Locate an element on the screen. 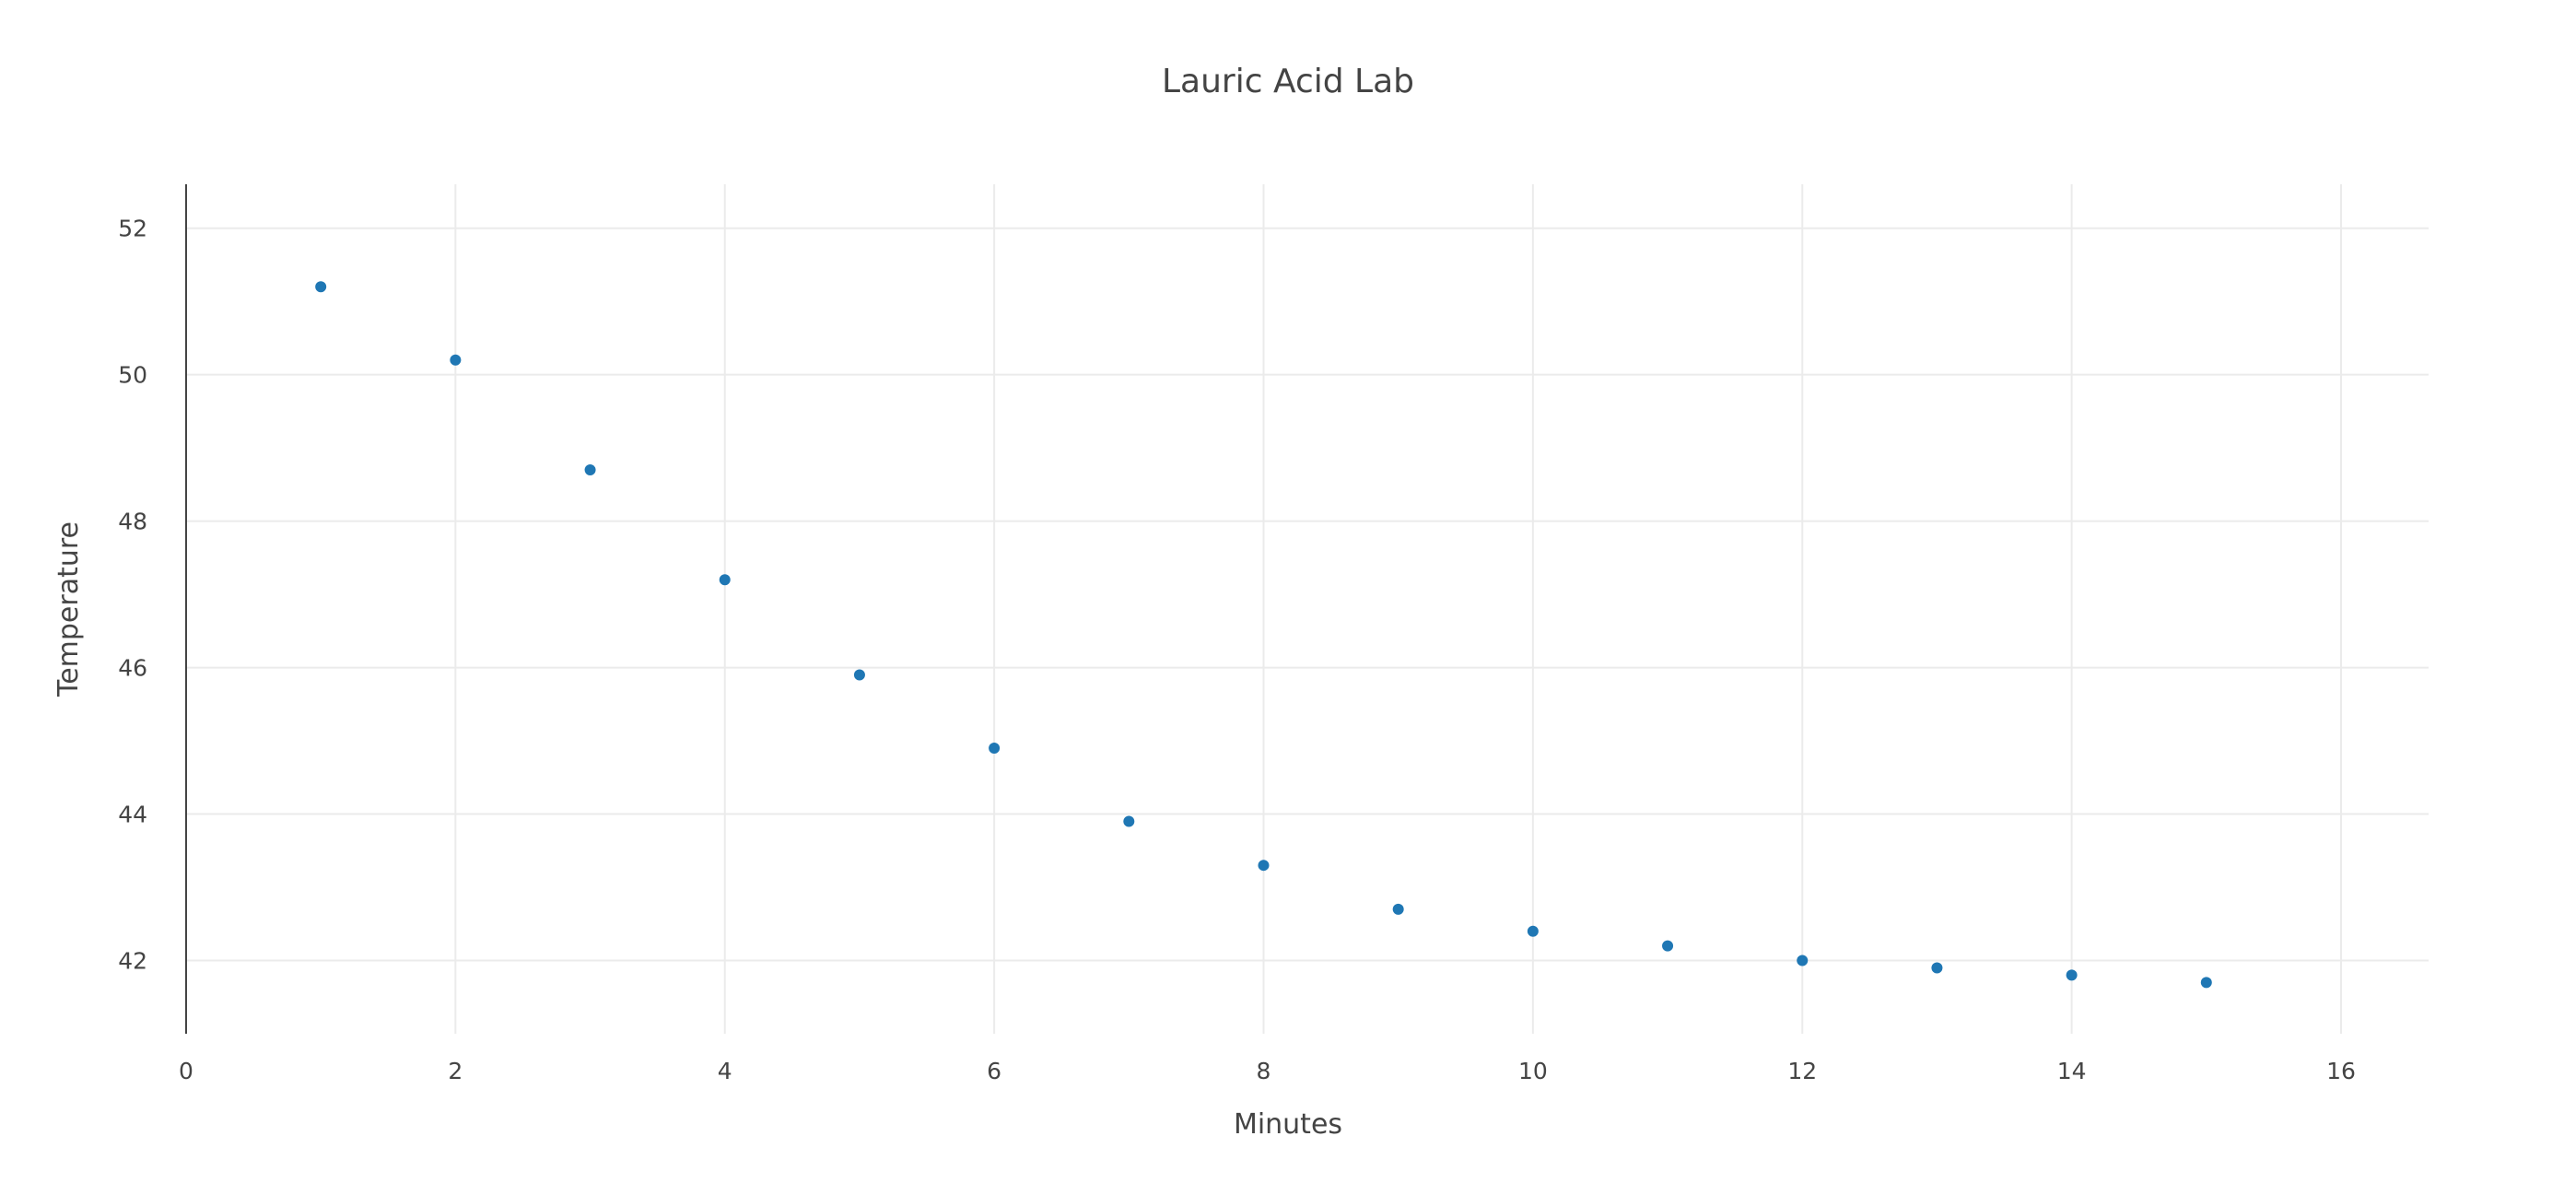  y-axis-title: Temperature is located at coordinates (69, 609).